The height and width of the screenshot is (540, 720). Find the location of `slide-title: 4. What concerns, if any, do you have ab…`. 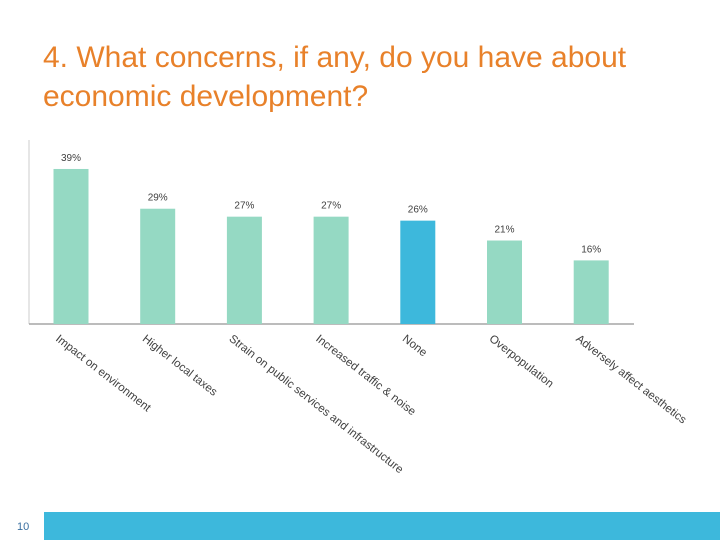

slide-title: 4. What concerns, if any, do you have ab… is located at coordinates (363, 77).